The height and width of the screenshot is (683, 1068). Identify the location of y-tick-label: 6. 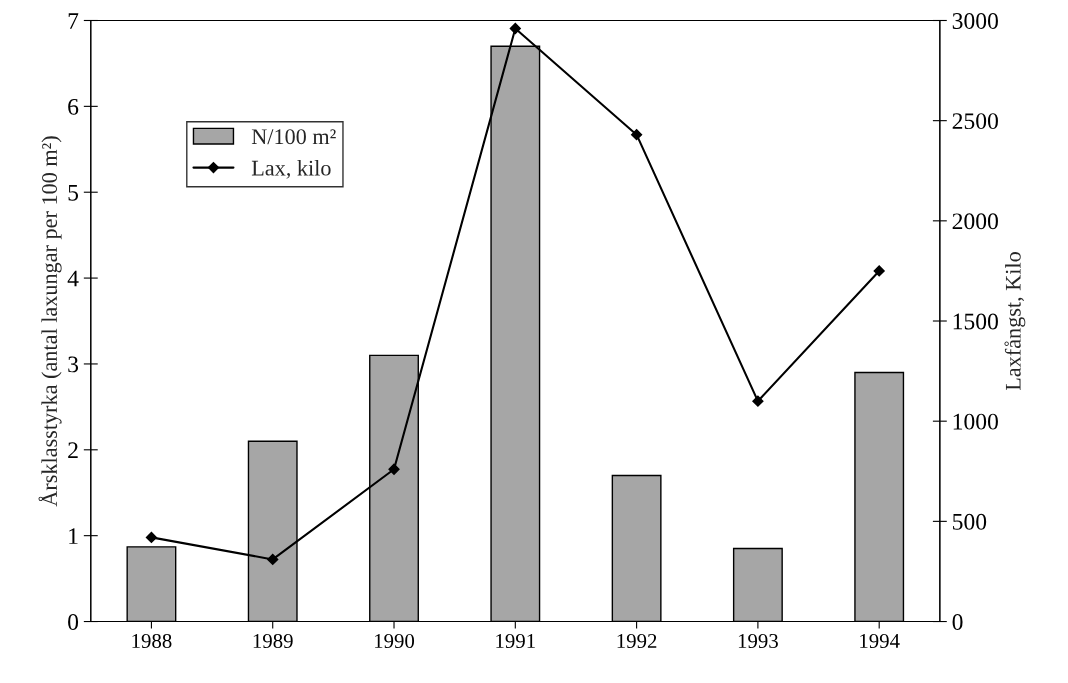
(73, 106).